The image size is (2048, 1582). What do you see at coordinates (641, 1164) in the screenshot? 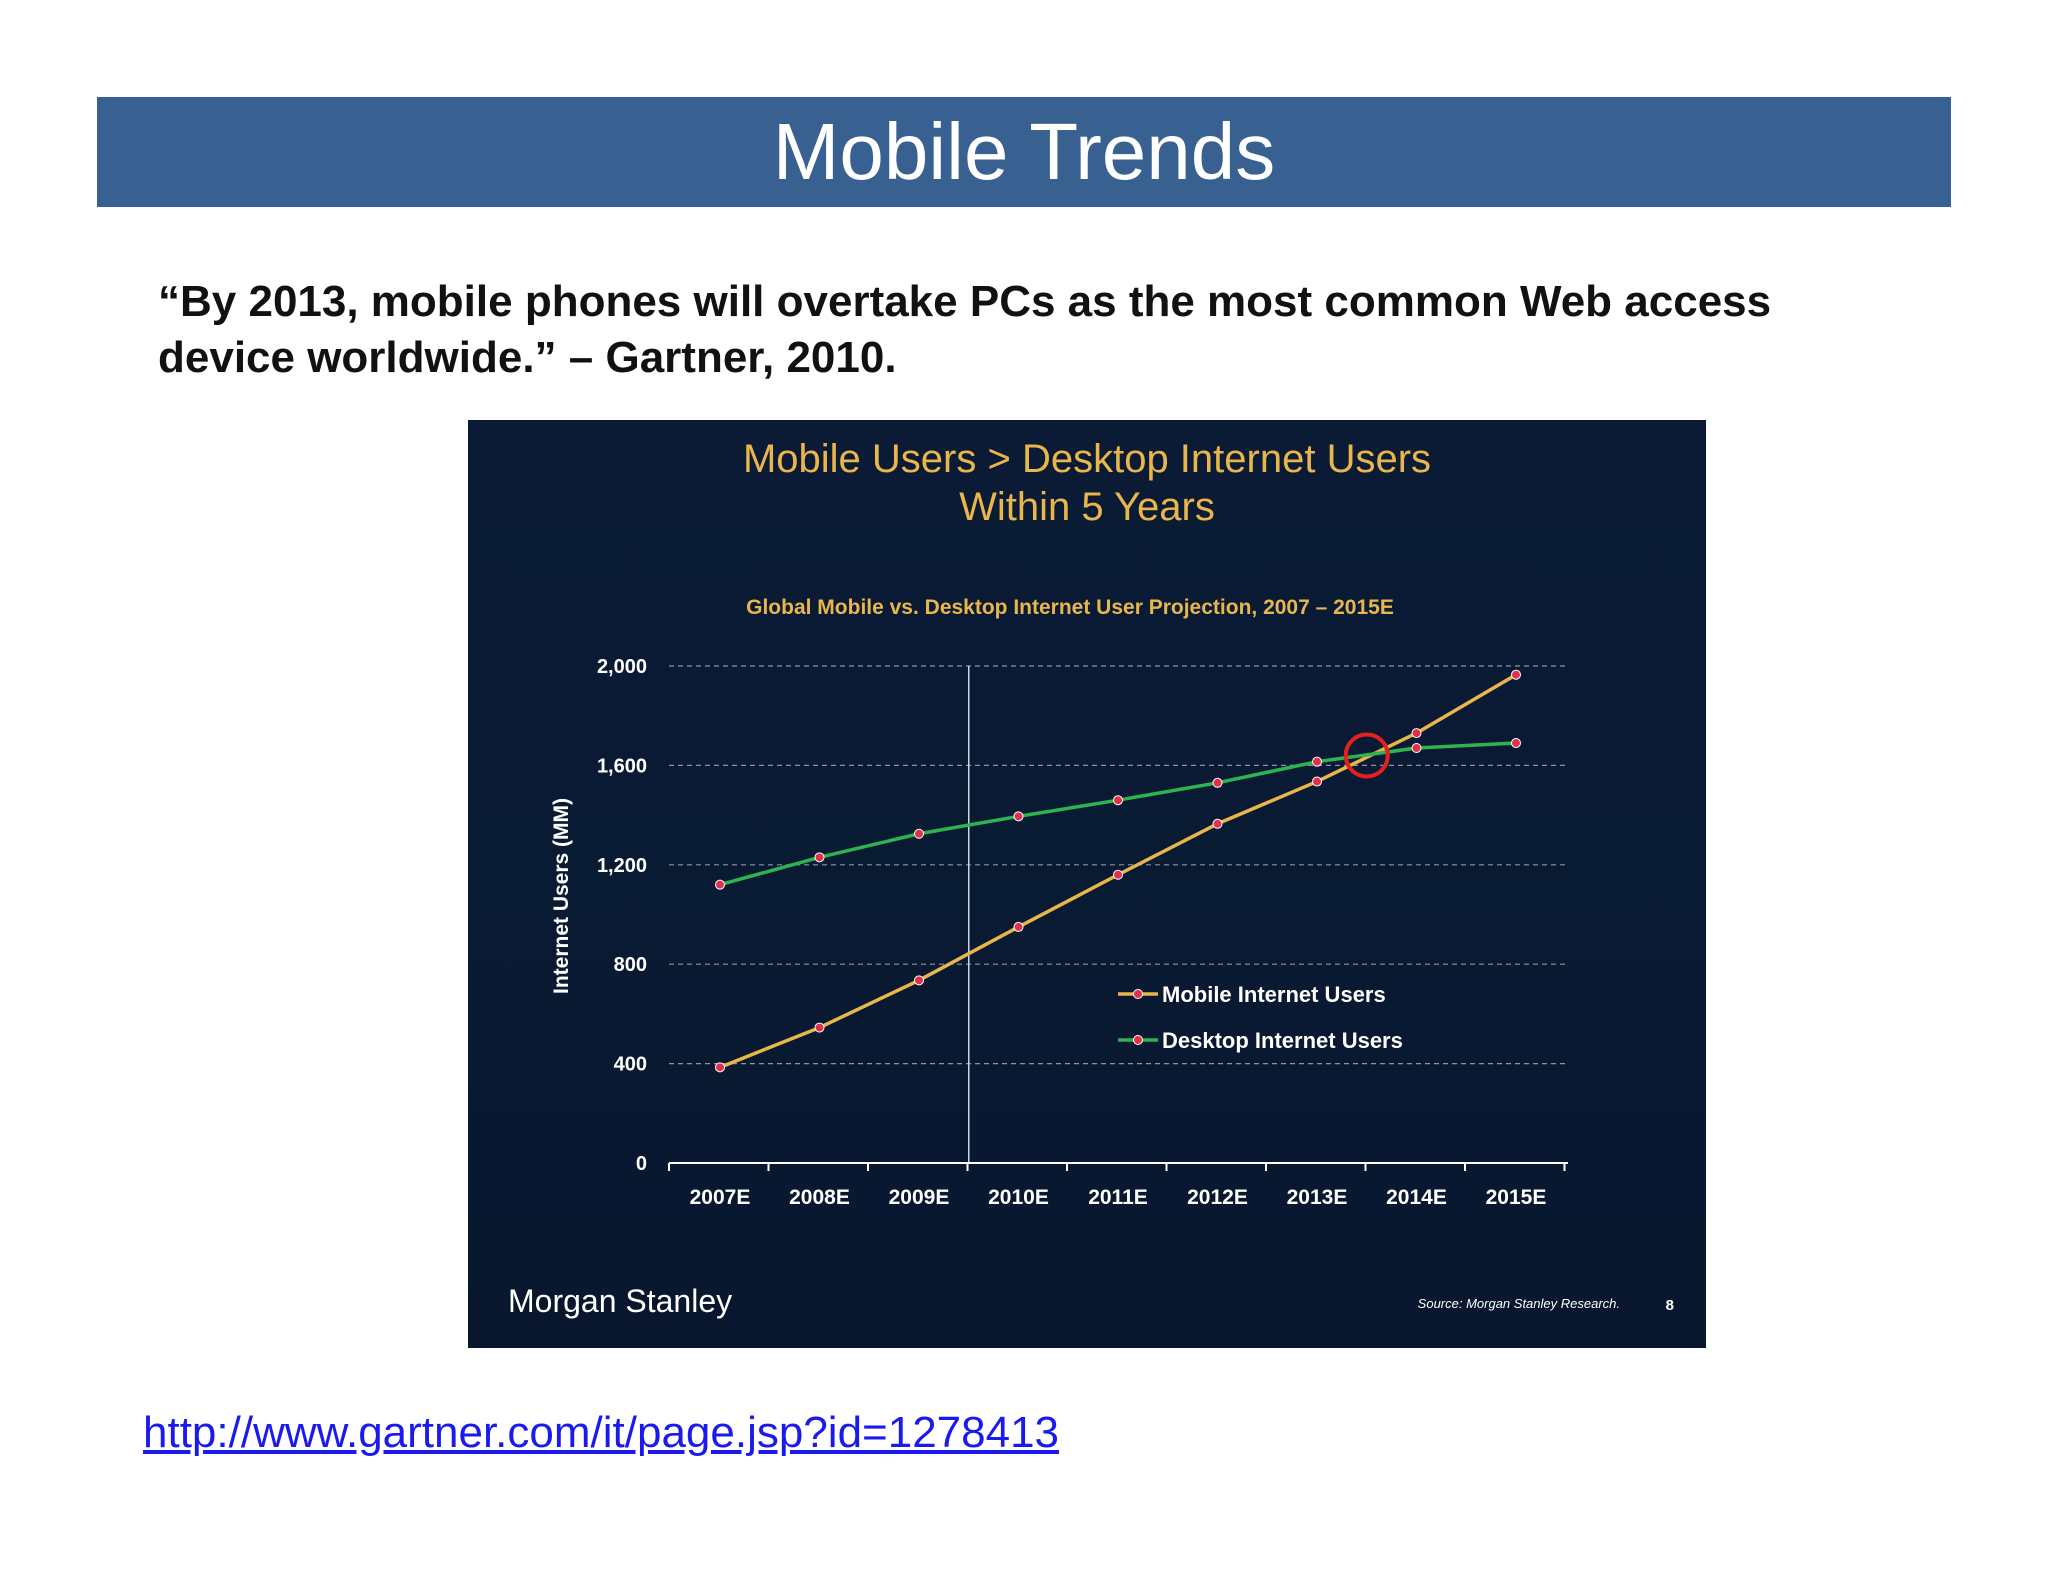
I see `y-tick-label: 0` at bounding box center [641, 1164].